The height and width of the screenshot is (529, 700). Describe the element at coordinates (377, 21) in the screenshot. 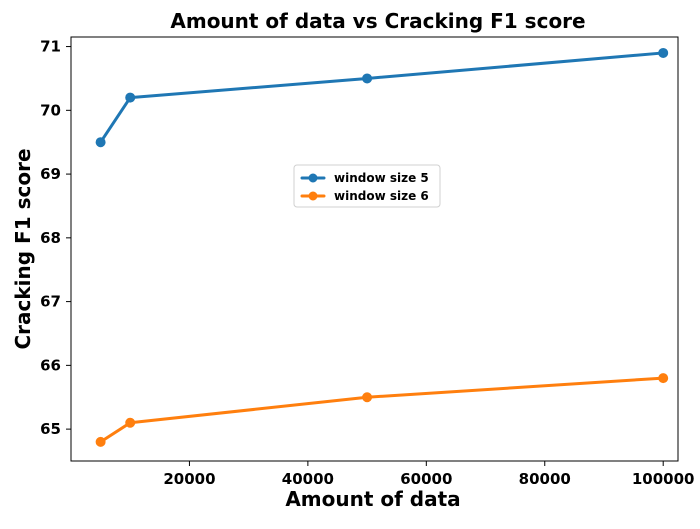

I see `chart-title: Amount of data vs Cracking F1 score` at that location.